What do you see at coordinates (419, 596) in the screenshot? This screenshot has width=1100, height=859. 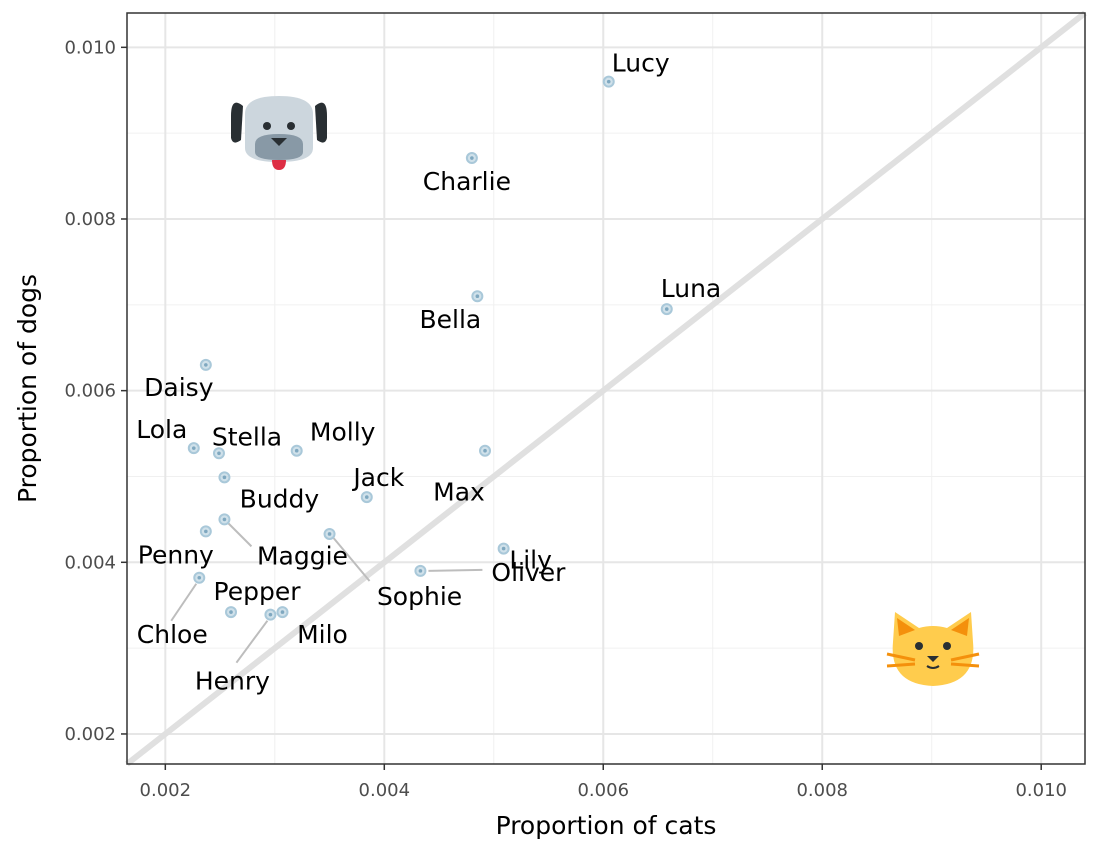 I see `point-label: Sophie` at bounding box center [419, 596].